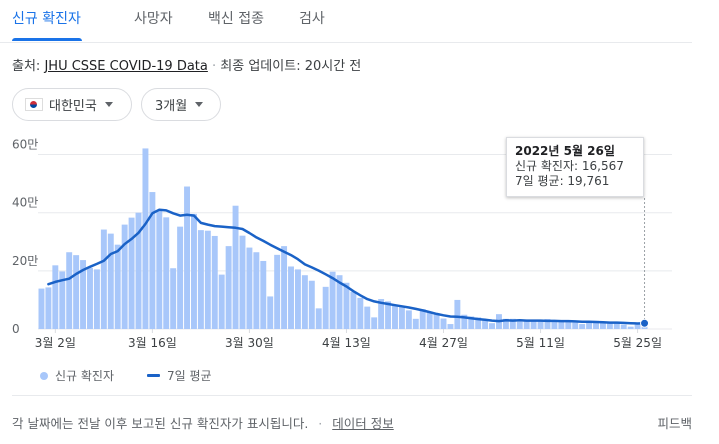  I want to click on tab-deaths: 사망자, so click(153, 19).